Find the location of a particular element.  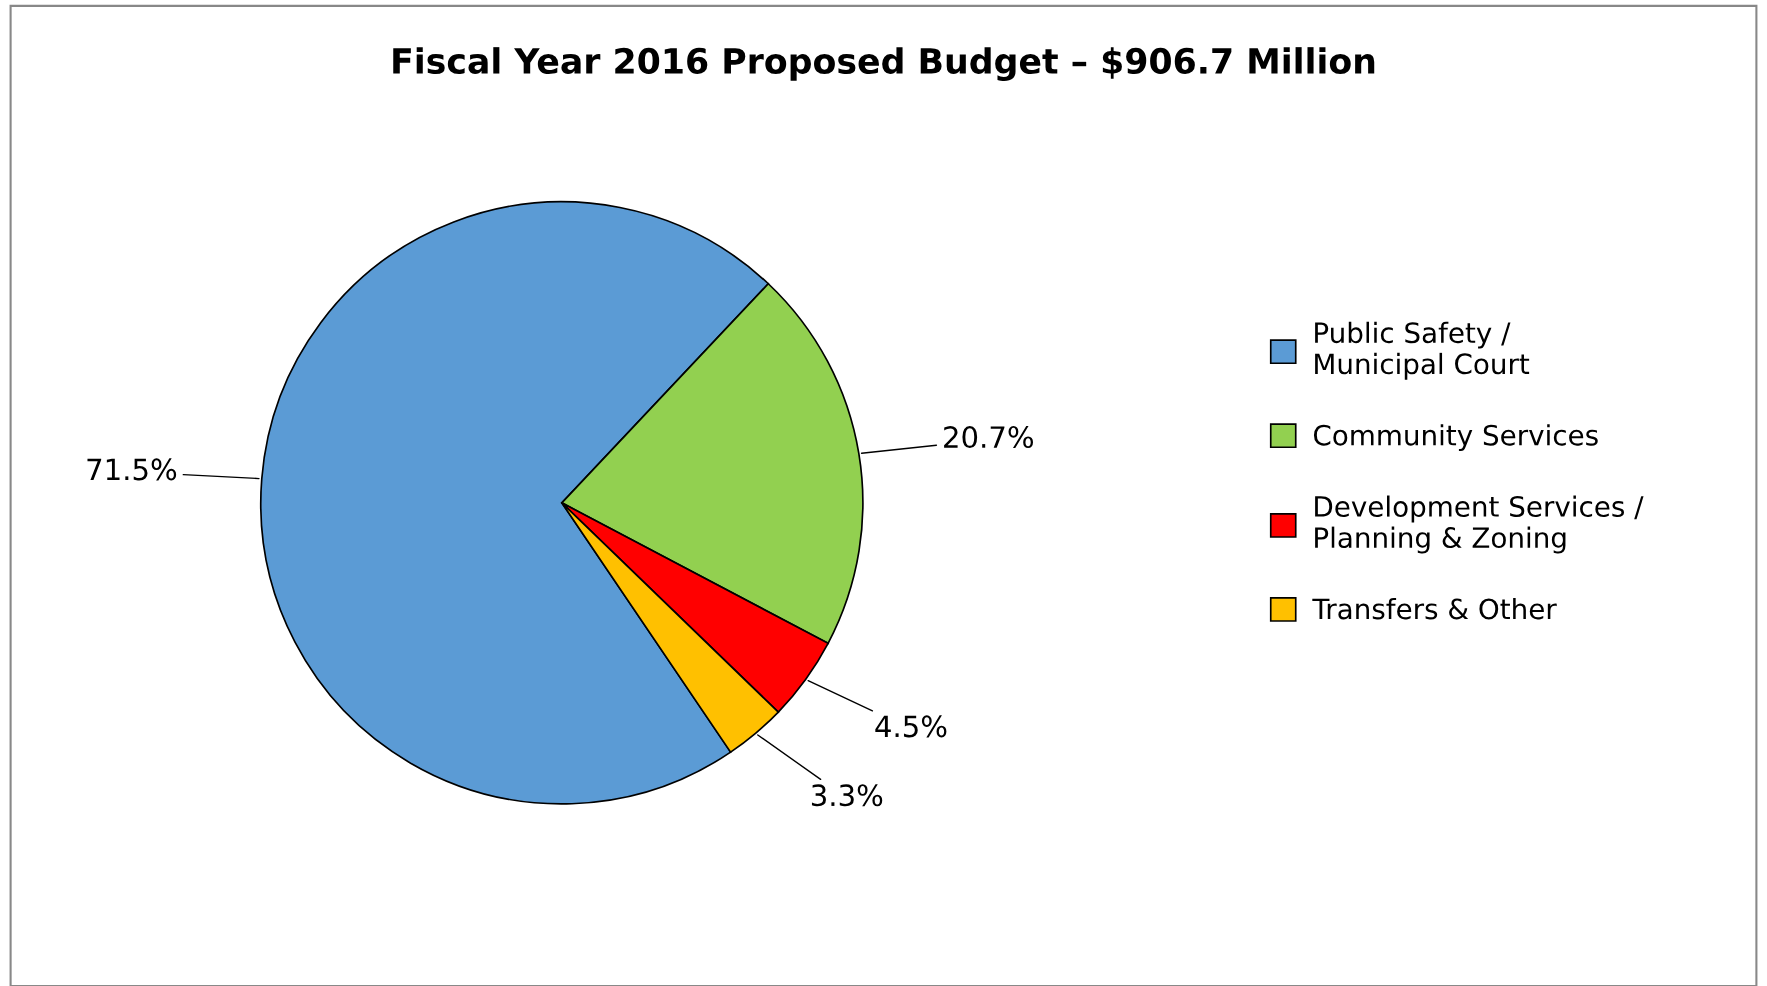

legend-label: Transfers & Other is located at coordinates (1434, 608).